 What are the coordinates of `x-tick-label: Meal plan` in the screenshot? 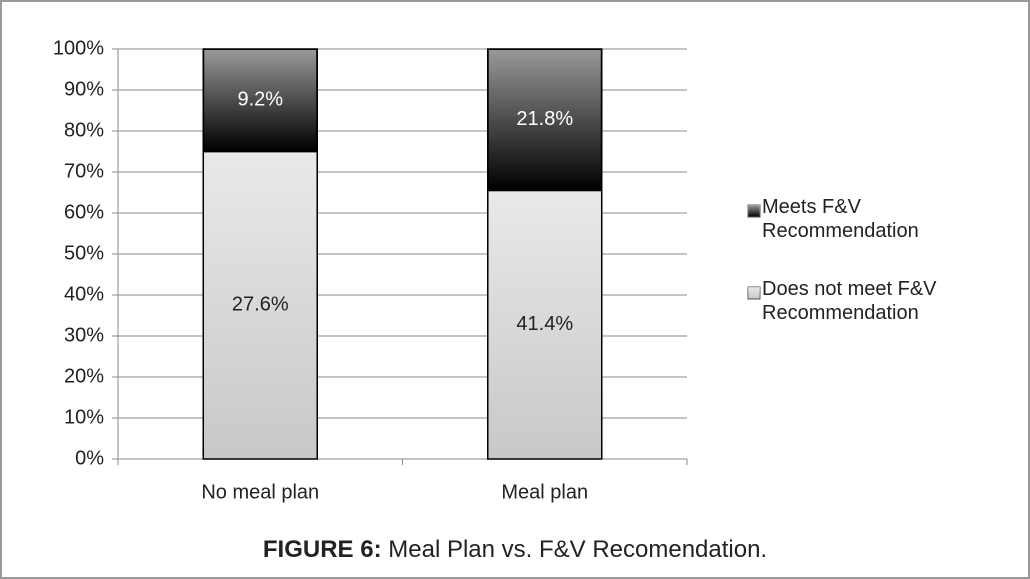 It's located at (544, 492).